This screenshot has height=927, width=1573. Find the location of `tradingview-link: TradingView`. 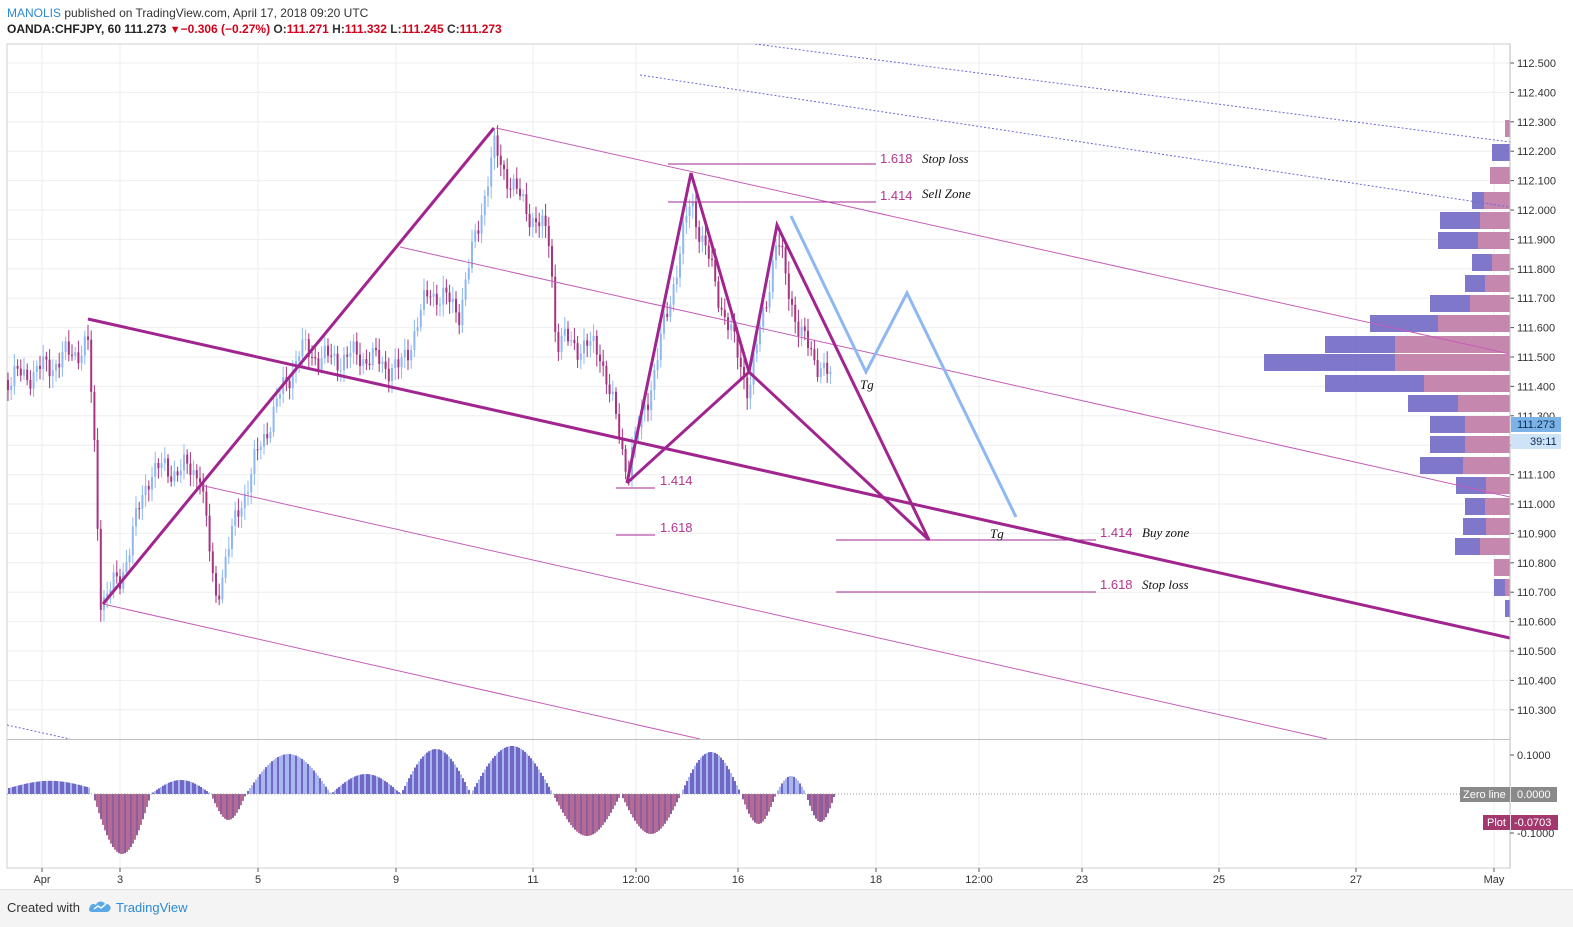

tradingview-link: TradingView is located at coordinates (138, 907).